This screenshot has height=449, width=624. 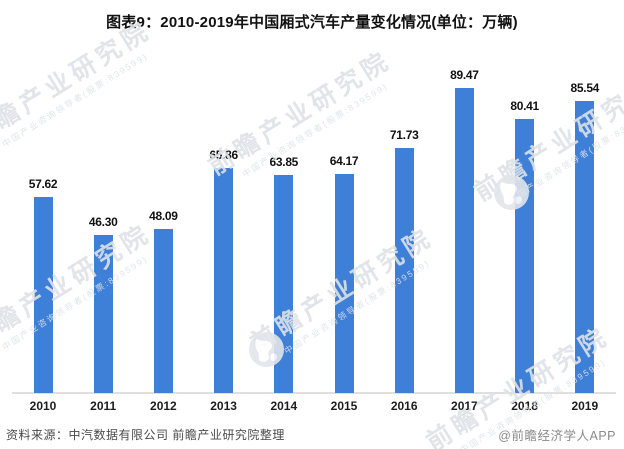 I want to click on bar-column-2011: 46.30, so click(x=103, y=304).